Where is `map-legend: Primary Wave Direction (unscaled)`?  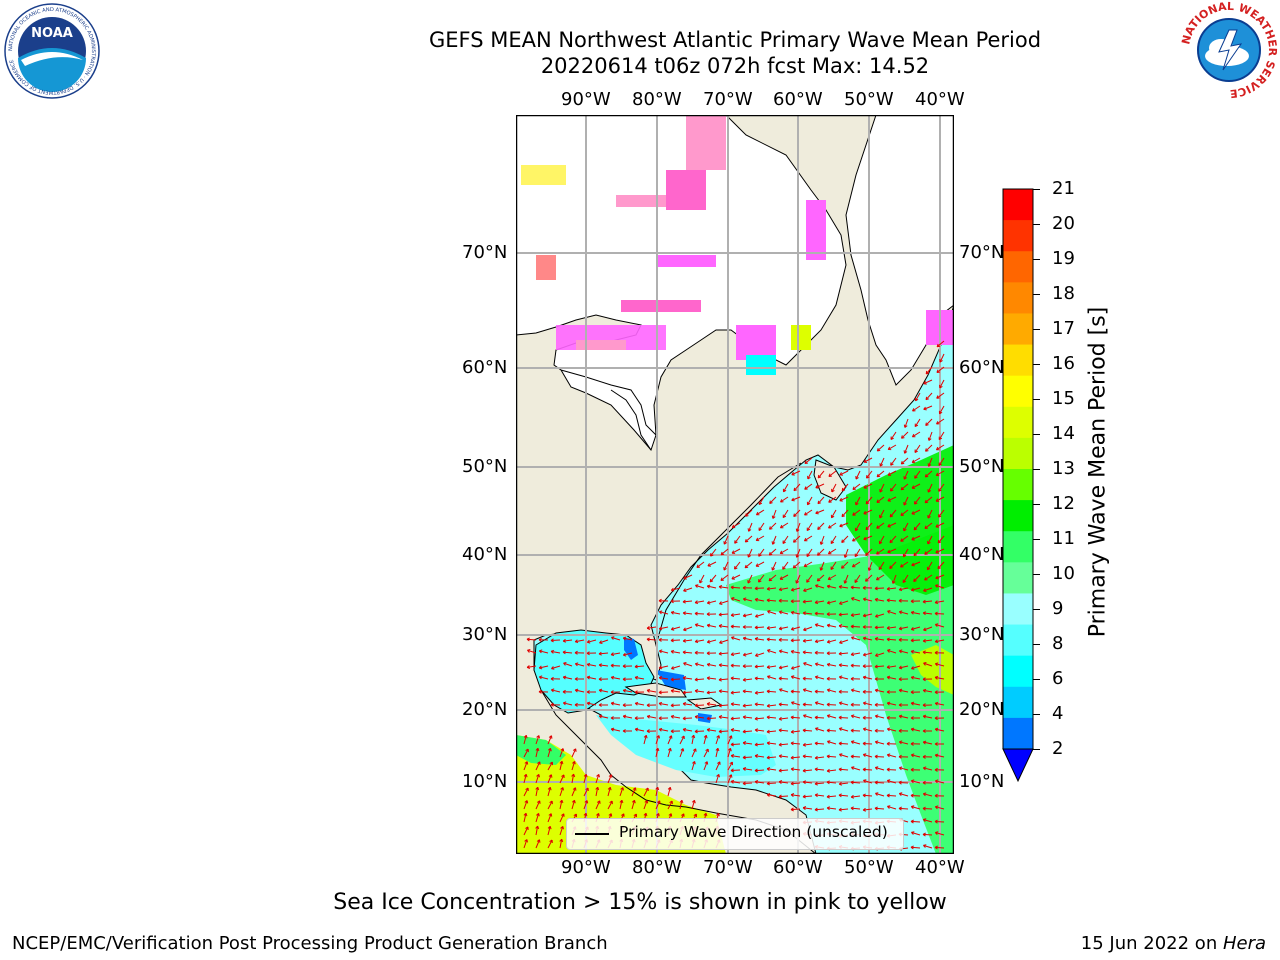 map-legend: Primary Wave Direction (unscaled) is located at coordinates (735, 834).